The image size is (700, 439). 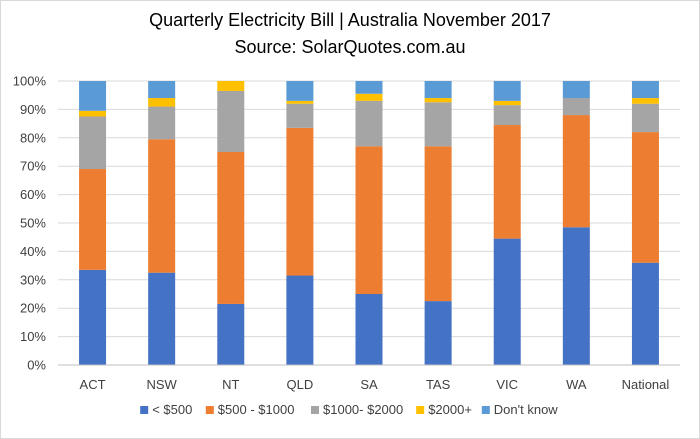 I want to click on x-tick-label: National, so click(x=646, y=384).